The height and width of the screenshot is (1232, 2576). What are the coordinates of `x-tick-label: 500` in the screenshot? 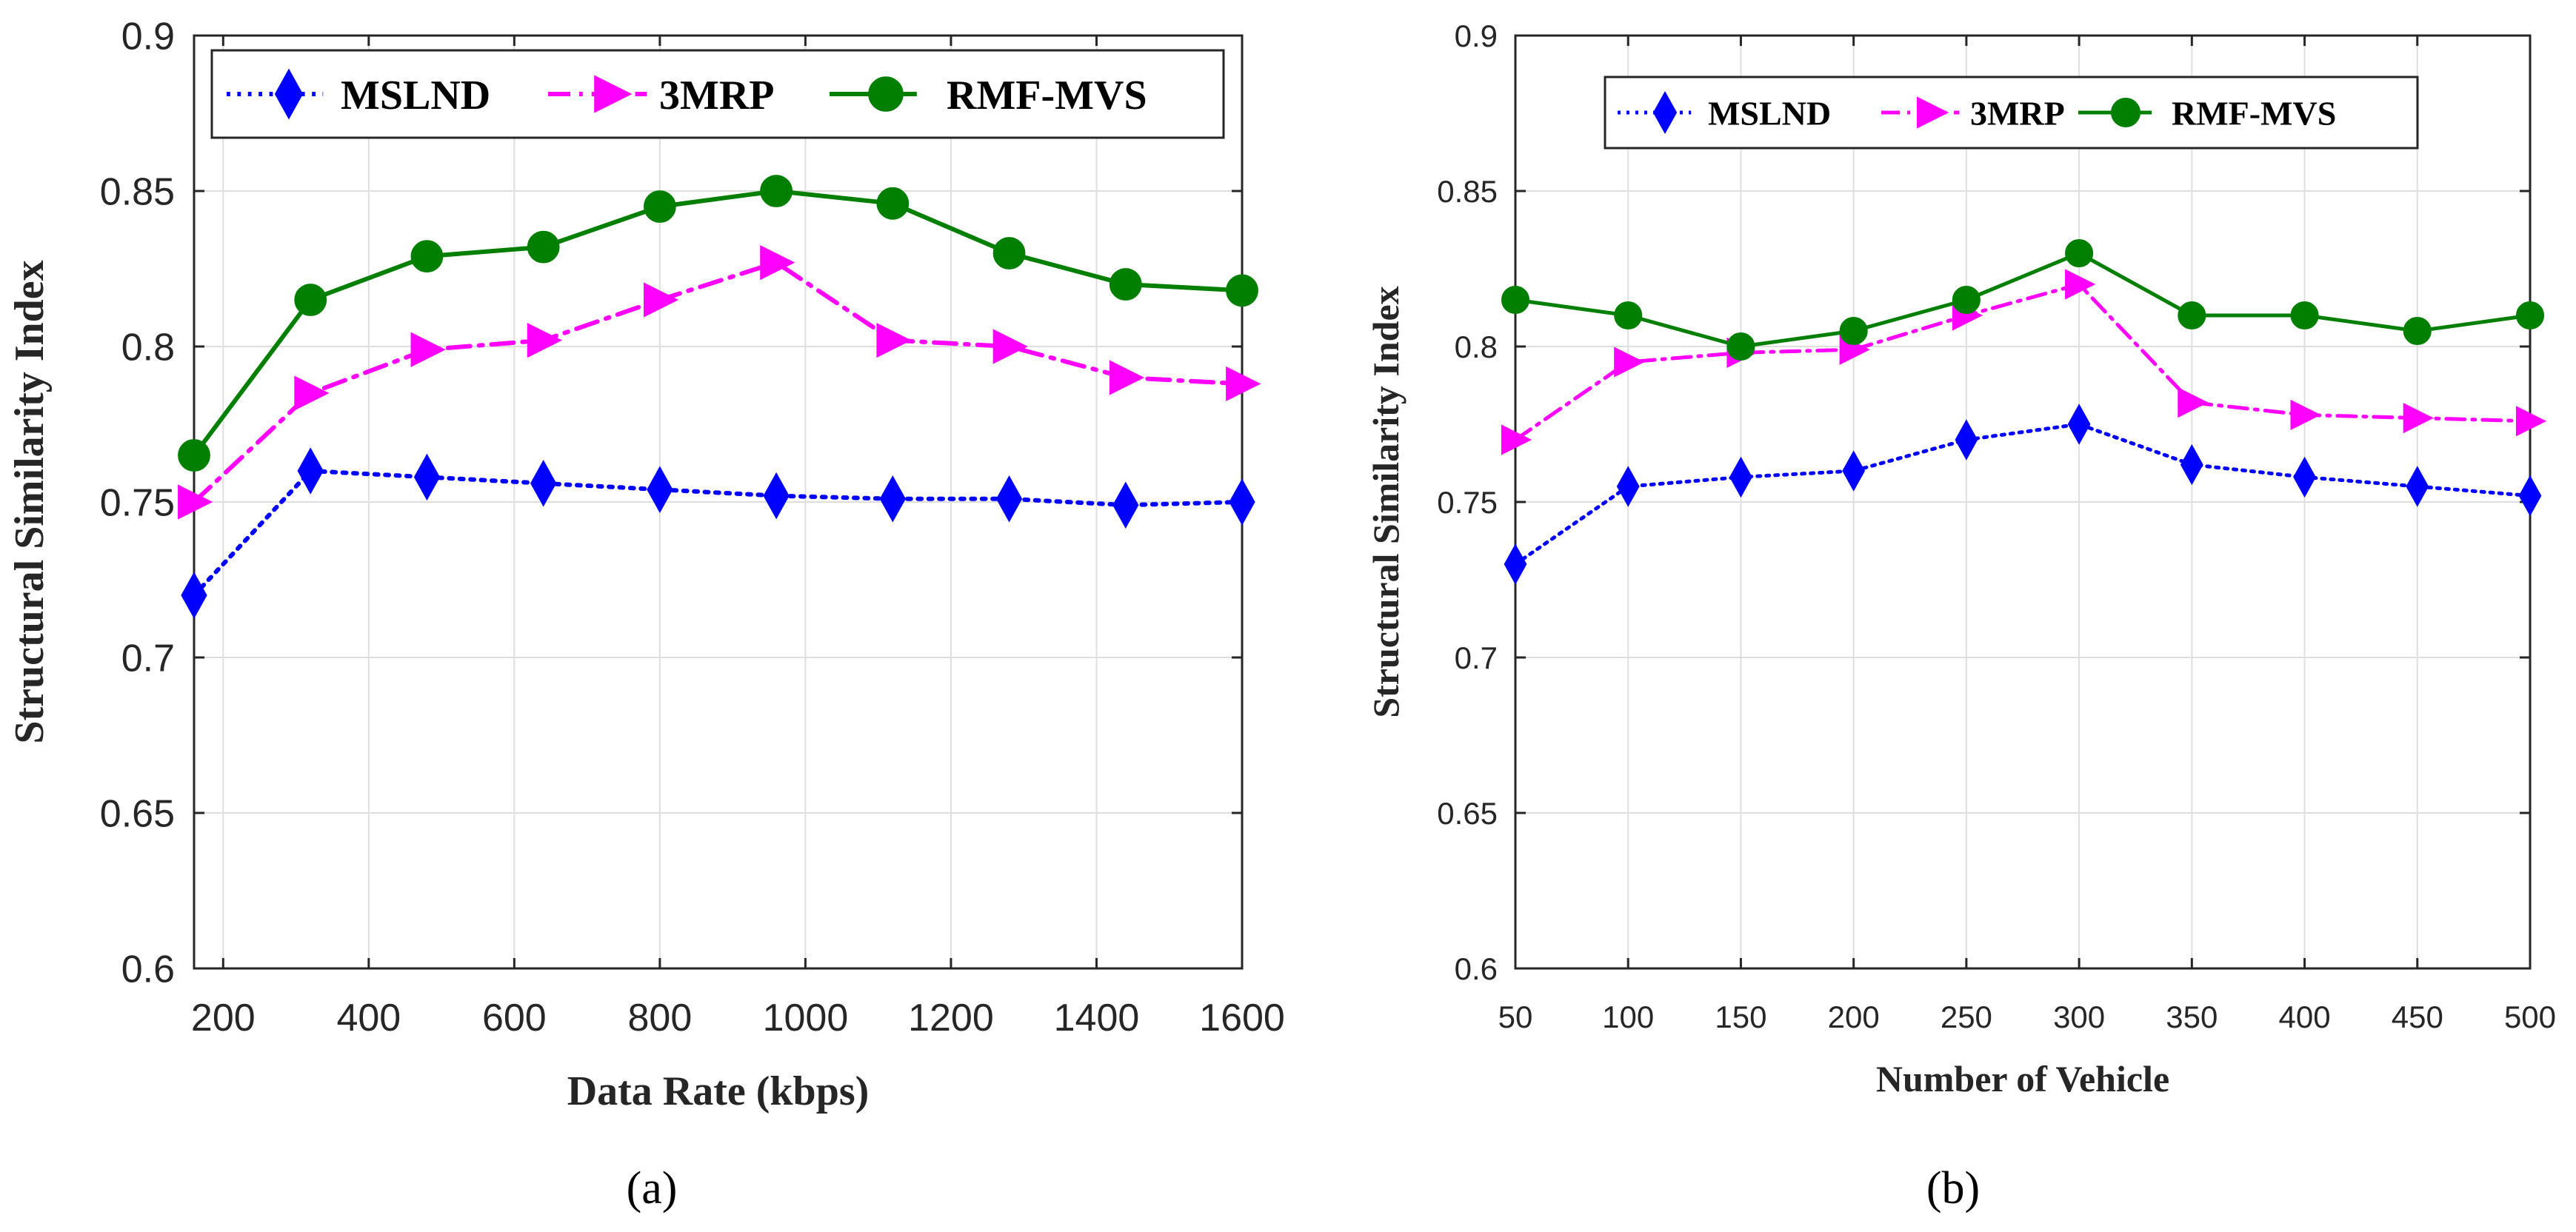 It's located at (2530, 1017).